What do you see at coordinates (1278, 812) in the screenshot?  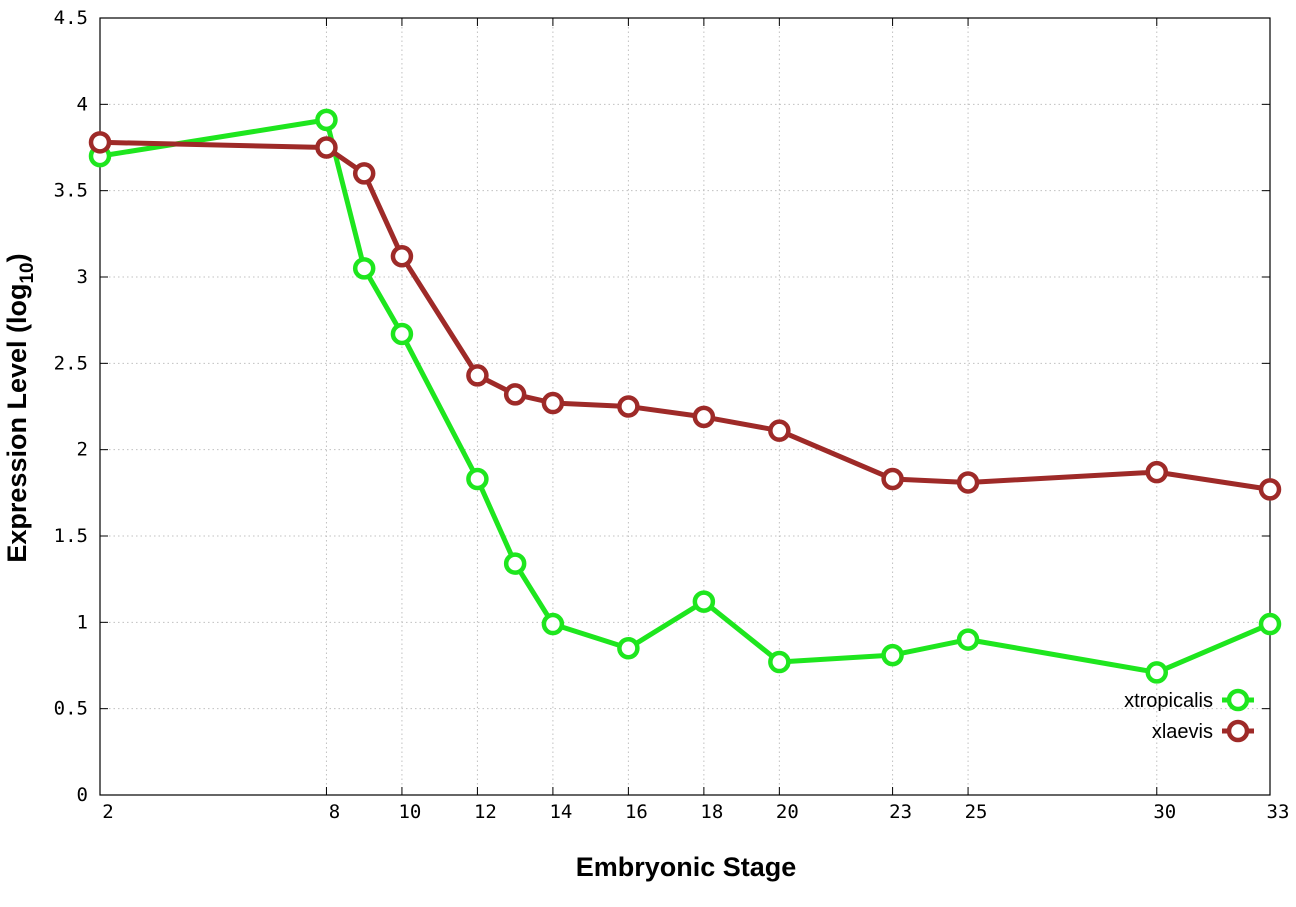 I see `x-tick-label: 33` at bounding box center [1278, 812].